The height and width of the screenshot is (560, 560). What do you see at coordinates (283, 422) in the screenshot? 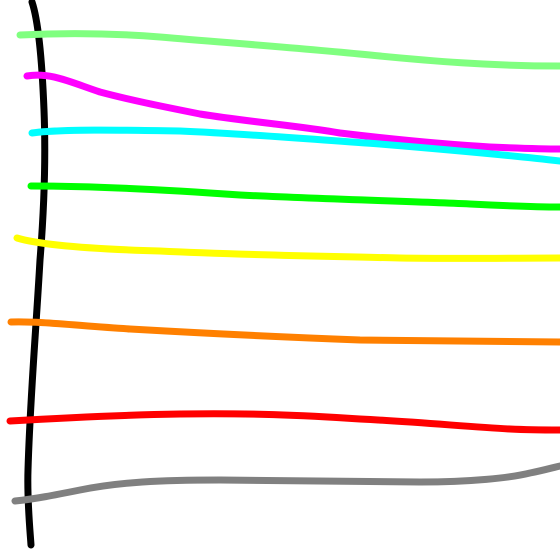
I see `red-stroke` at bounding box center [283, 422].